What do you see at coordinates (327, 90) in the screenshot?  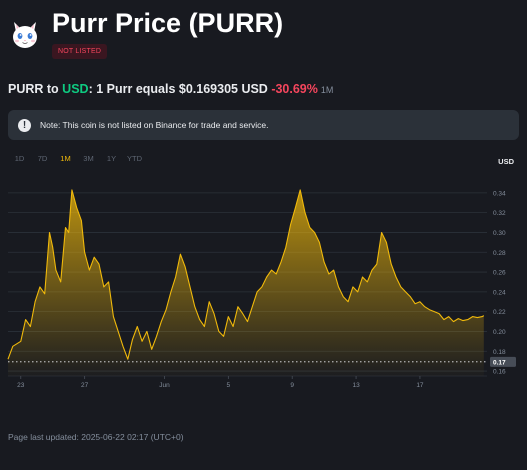 I see `price-change-timeframe: 1M` at bounding box center [327, 90].